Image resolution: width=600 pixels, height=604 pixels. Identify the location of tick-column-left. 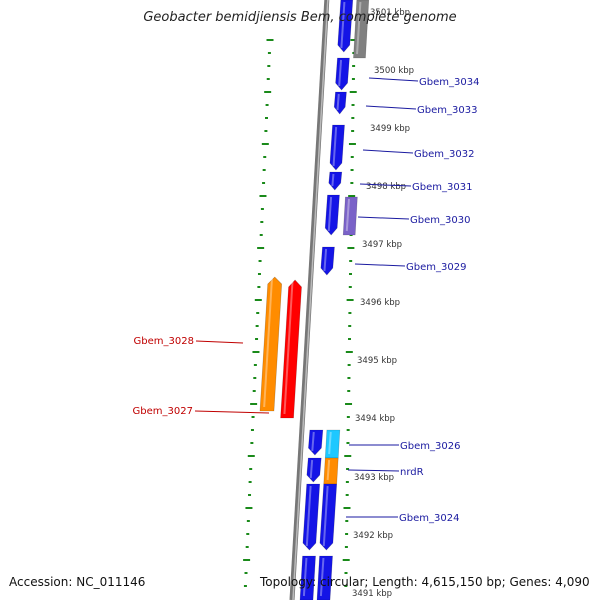
(258, 313).